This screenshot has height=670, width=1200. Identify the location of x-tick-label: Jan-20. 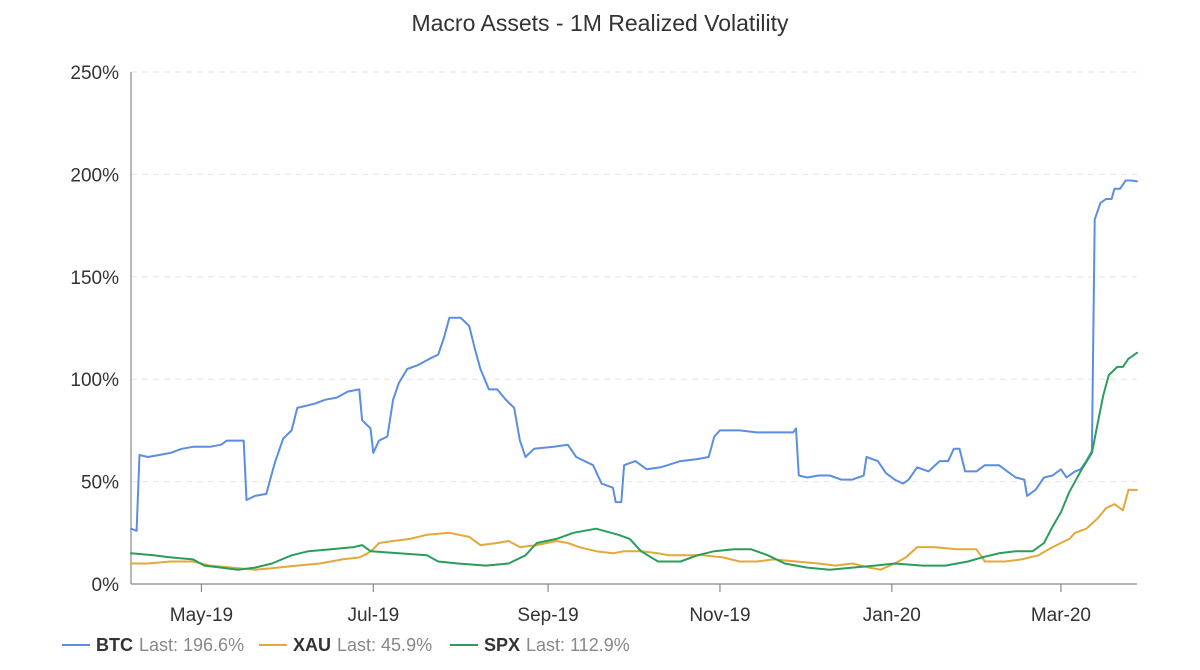
(892, 615).